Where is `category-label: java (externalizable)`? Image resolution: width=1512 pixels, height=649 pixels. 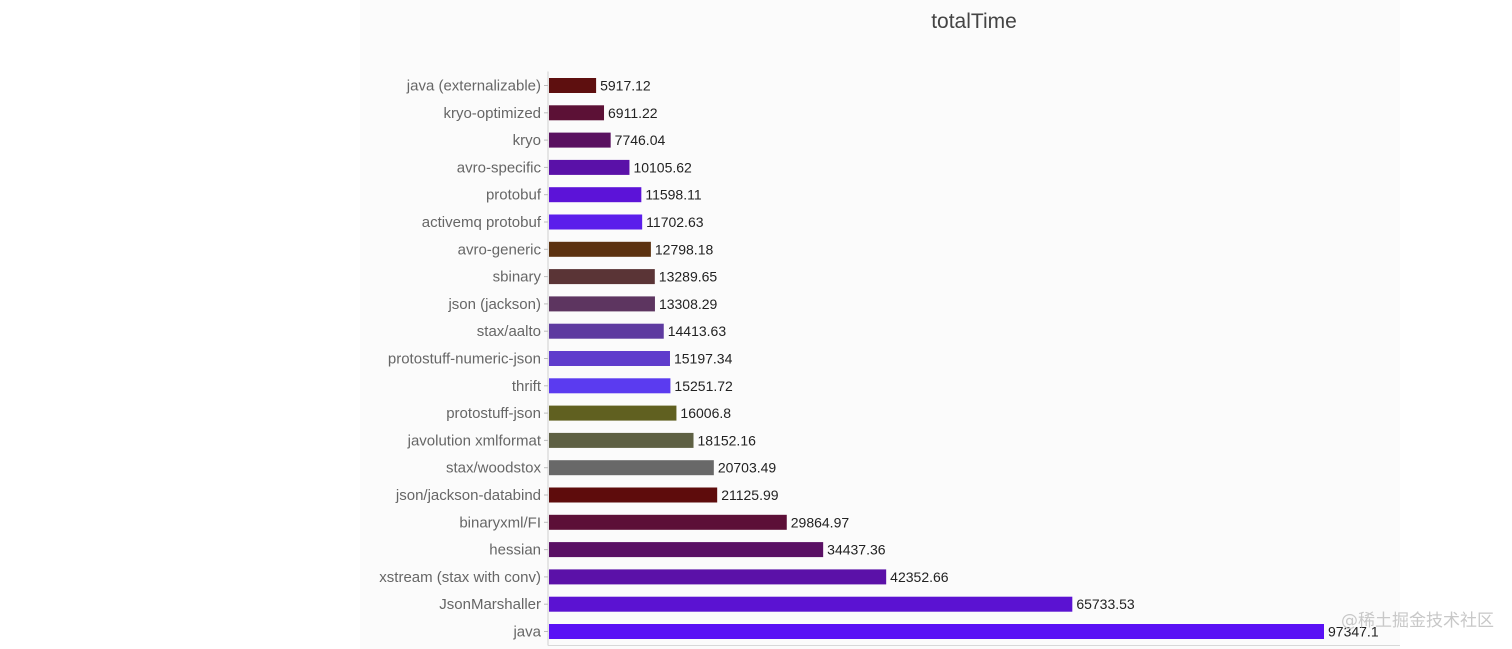
category-label: java (externalizable) is located at coordinates (473, 86).